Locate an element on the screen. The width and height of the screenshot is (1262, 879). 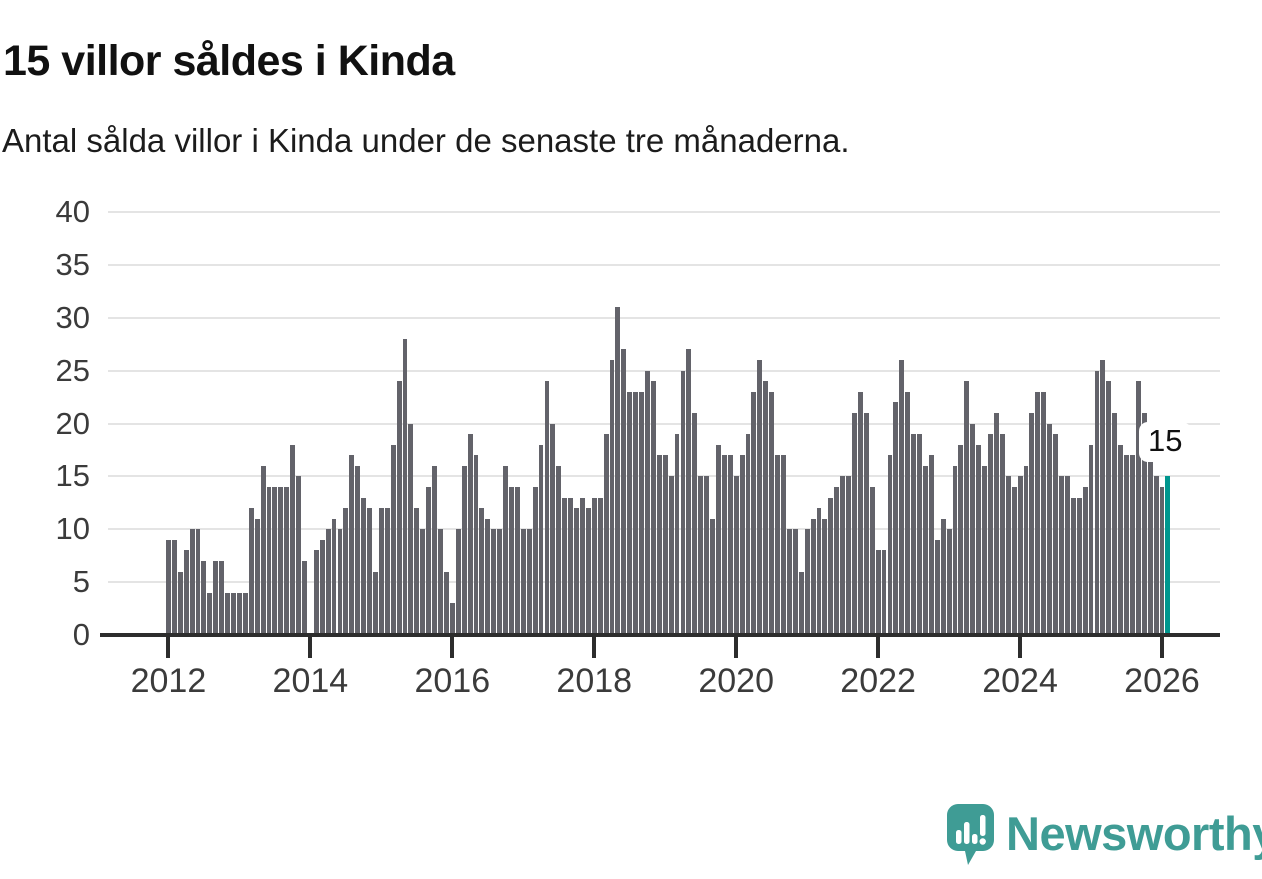
gridline-y30 is located at coordinates (664, 317).